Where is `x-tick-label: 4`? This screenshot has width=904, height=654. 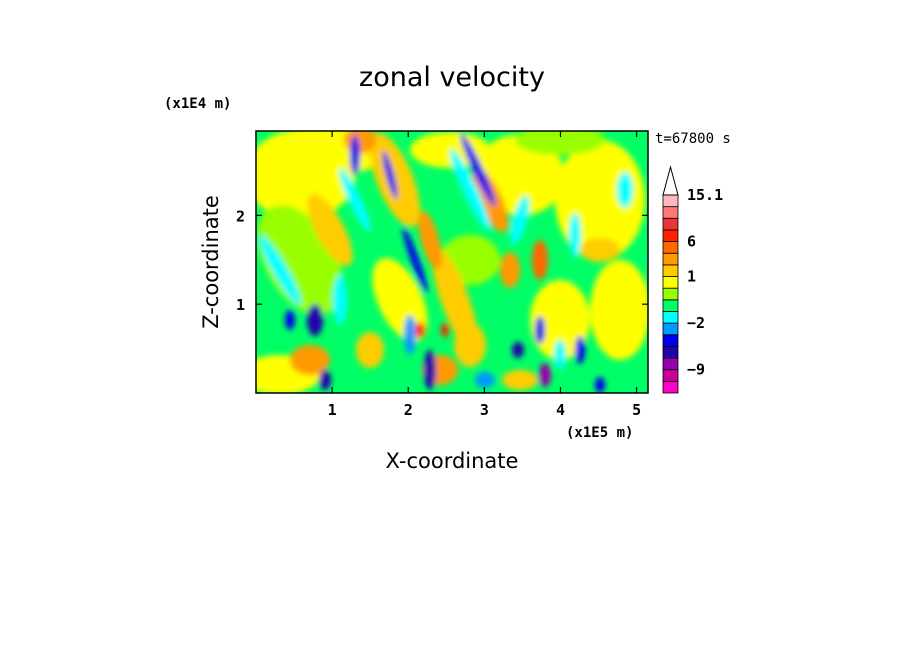 x-tick-label: 4 is located at coordinates (560, 410).